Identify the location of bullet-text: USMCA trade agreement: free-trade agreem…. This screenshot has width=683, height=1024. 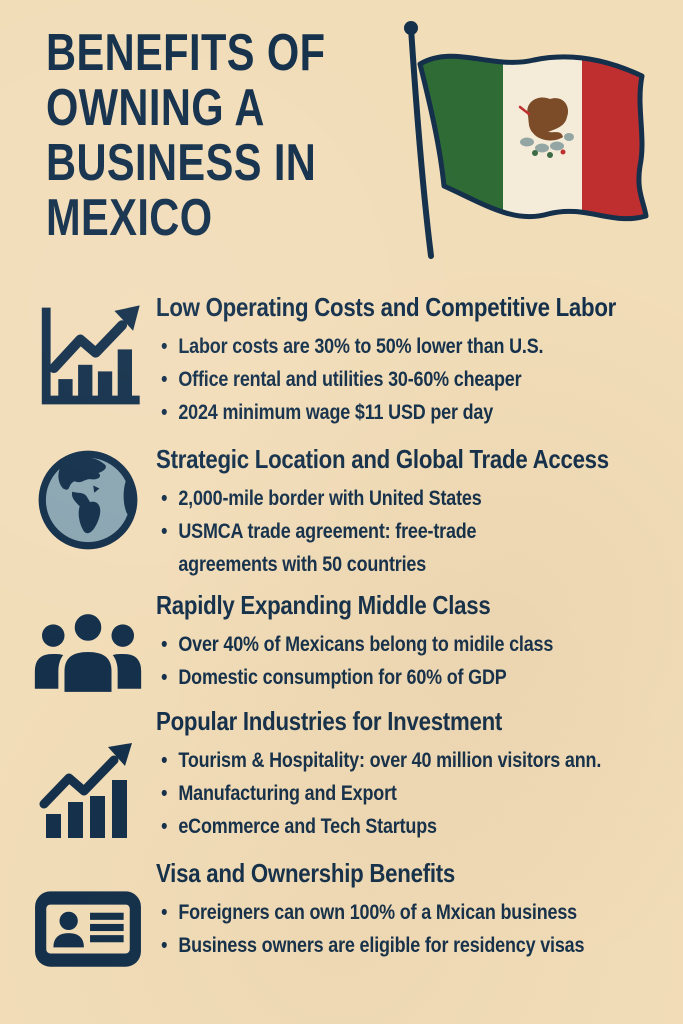
(327, 548).